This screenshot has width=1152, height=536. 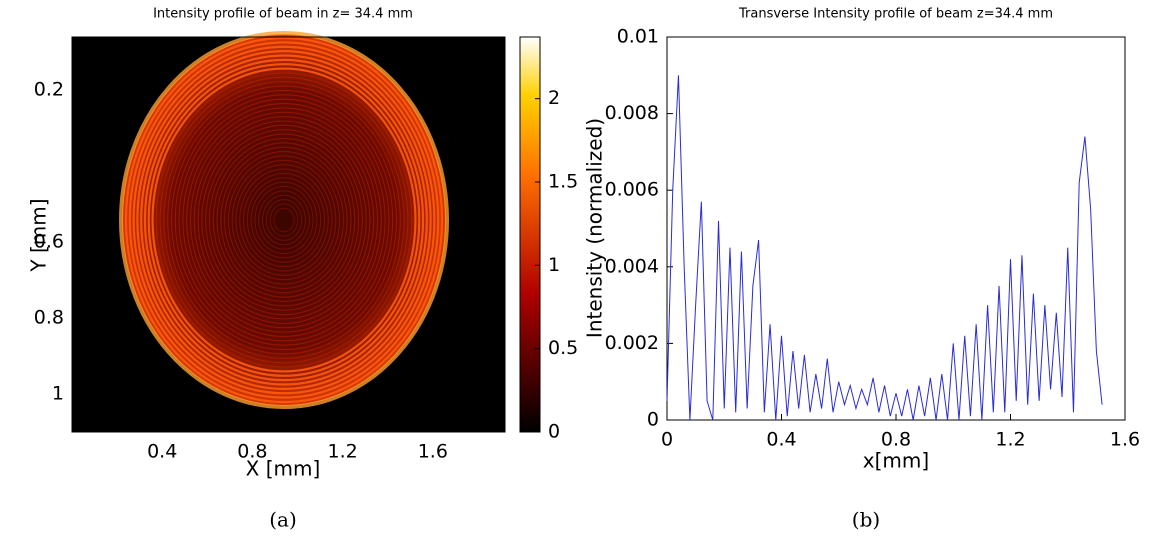 What do you see at coordinates (563, 182) in the screenshot?
I see `colorbar-tick-label: 1.5` at bounding box center [563, 182].